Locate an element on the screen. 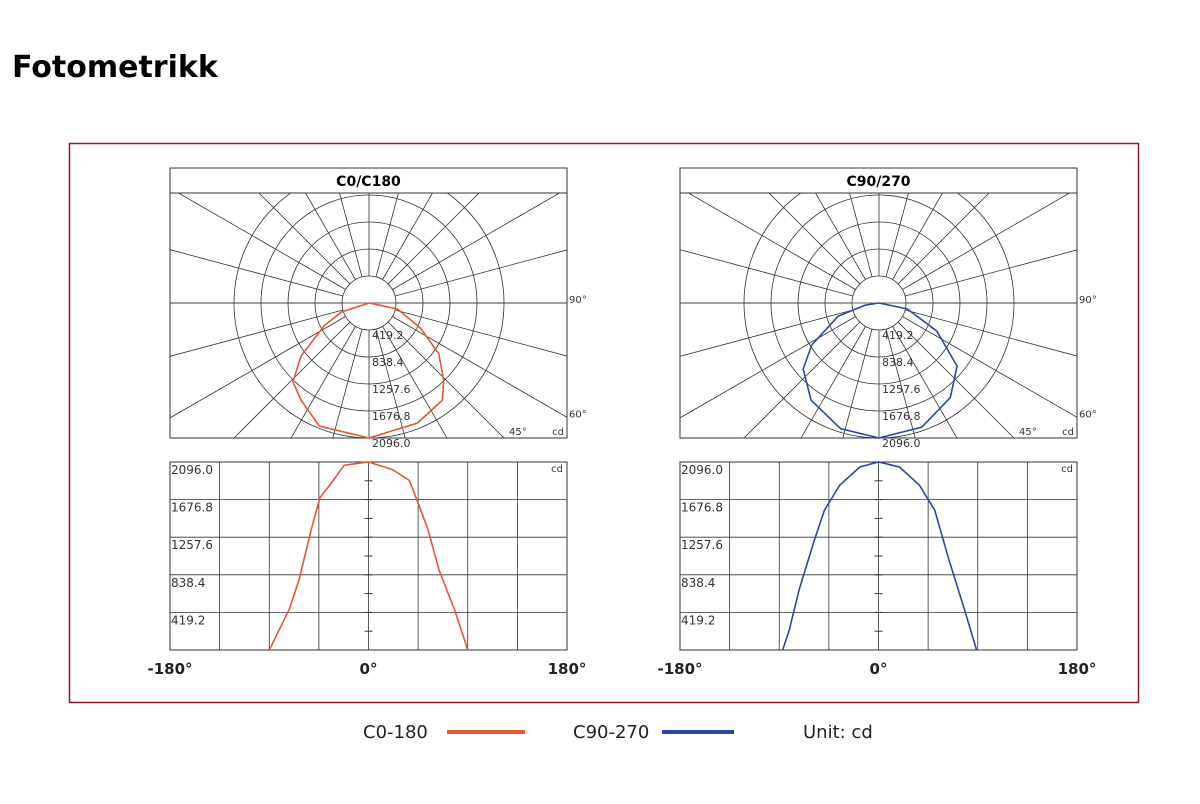  chart-header is located at coordinates (878, 180).